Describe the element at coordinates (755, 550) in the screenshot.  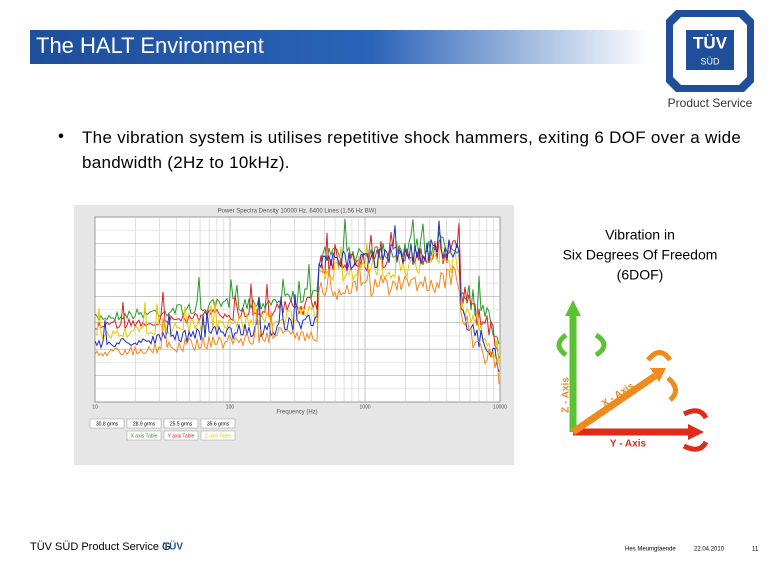
I see `footer-page: 11` at that location.